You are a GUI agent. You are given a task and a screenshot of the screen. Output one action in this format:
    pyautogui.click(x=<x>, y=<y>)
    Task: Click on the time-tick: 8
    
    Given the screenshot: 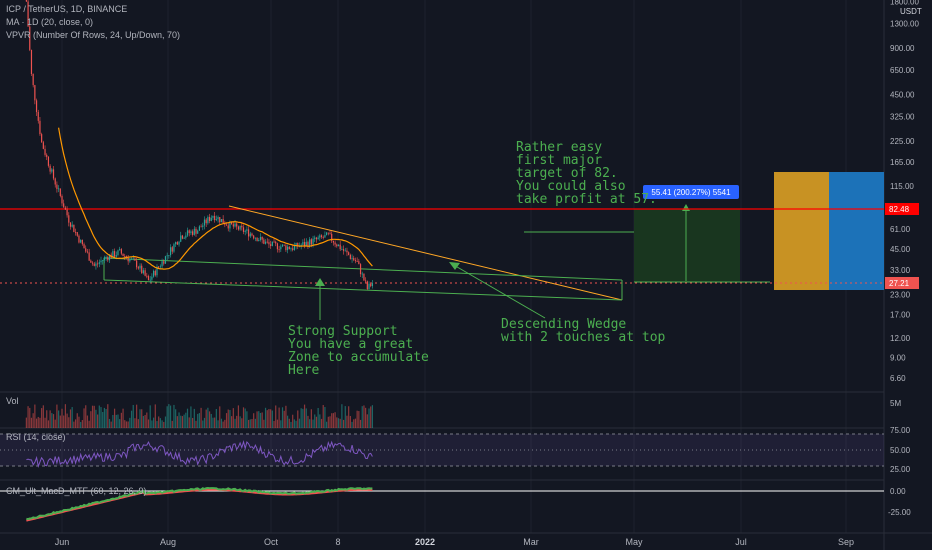 What is the action you would take?
    pyautogui.click(x=337, y=542)
    